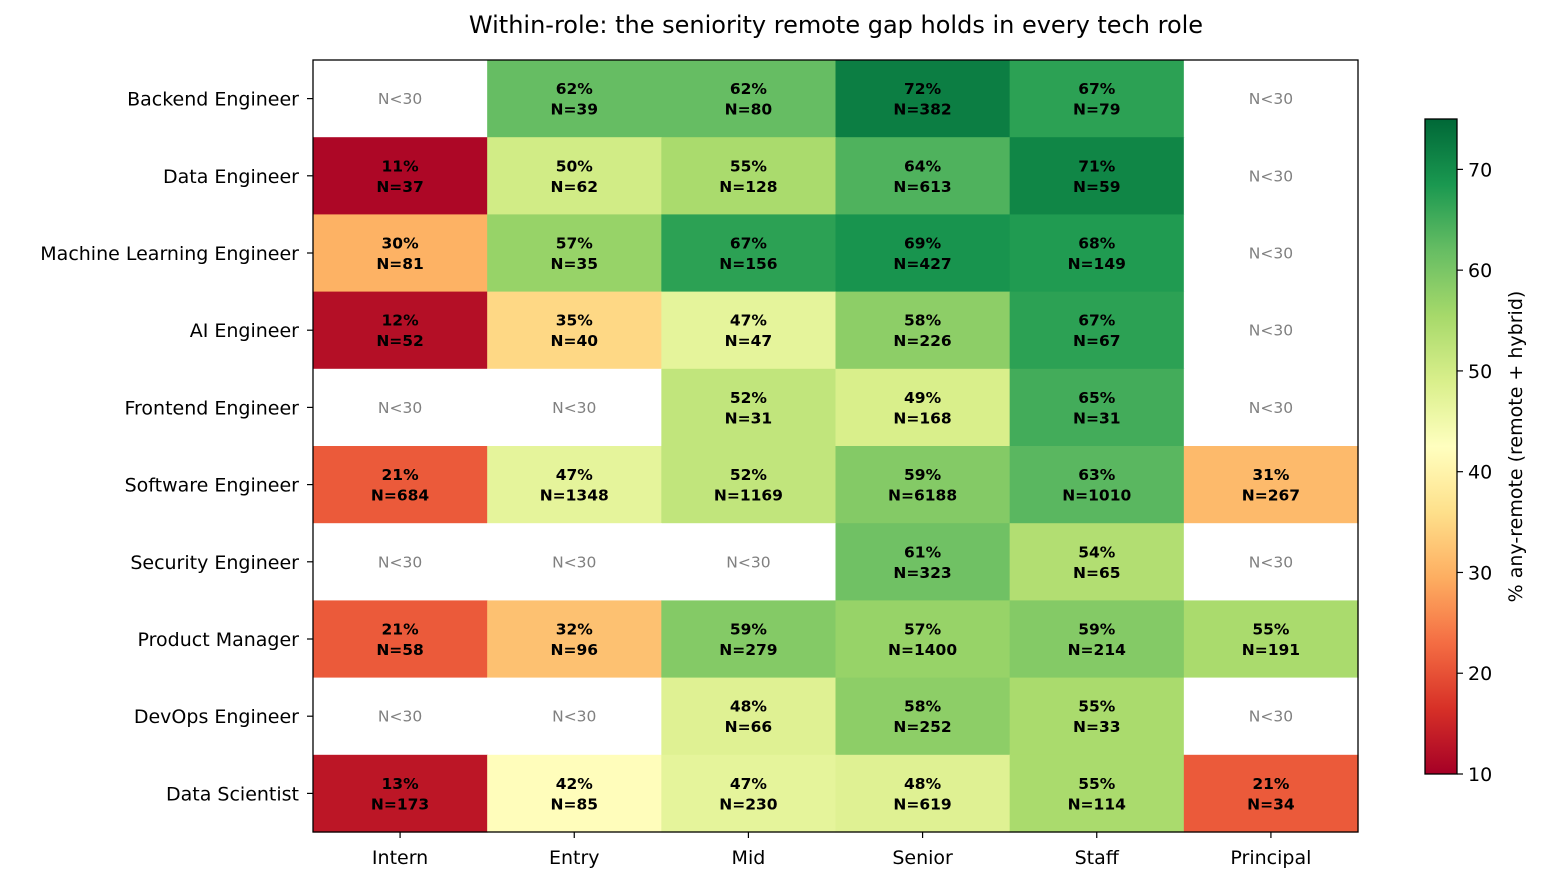 Image resolution: width=1541 pixels, height=883 pixels. What do you see at coordinates (1441, 446) in the screenshot?
I see `colorbar-gradient` at bounding box center [1441, 446].